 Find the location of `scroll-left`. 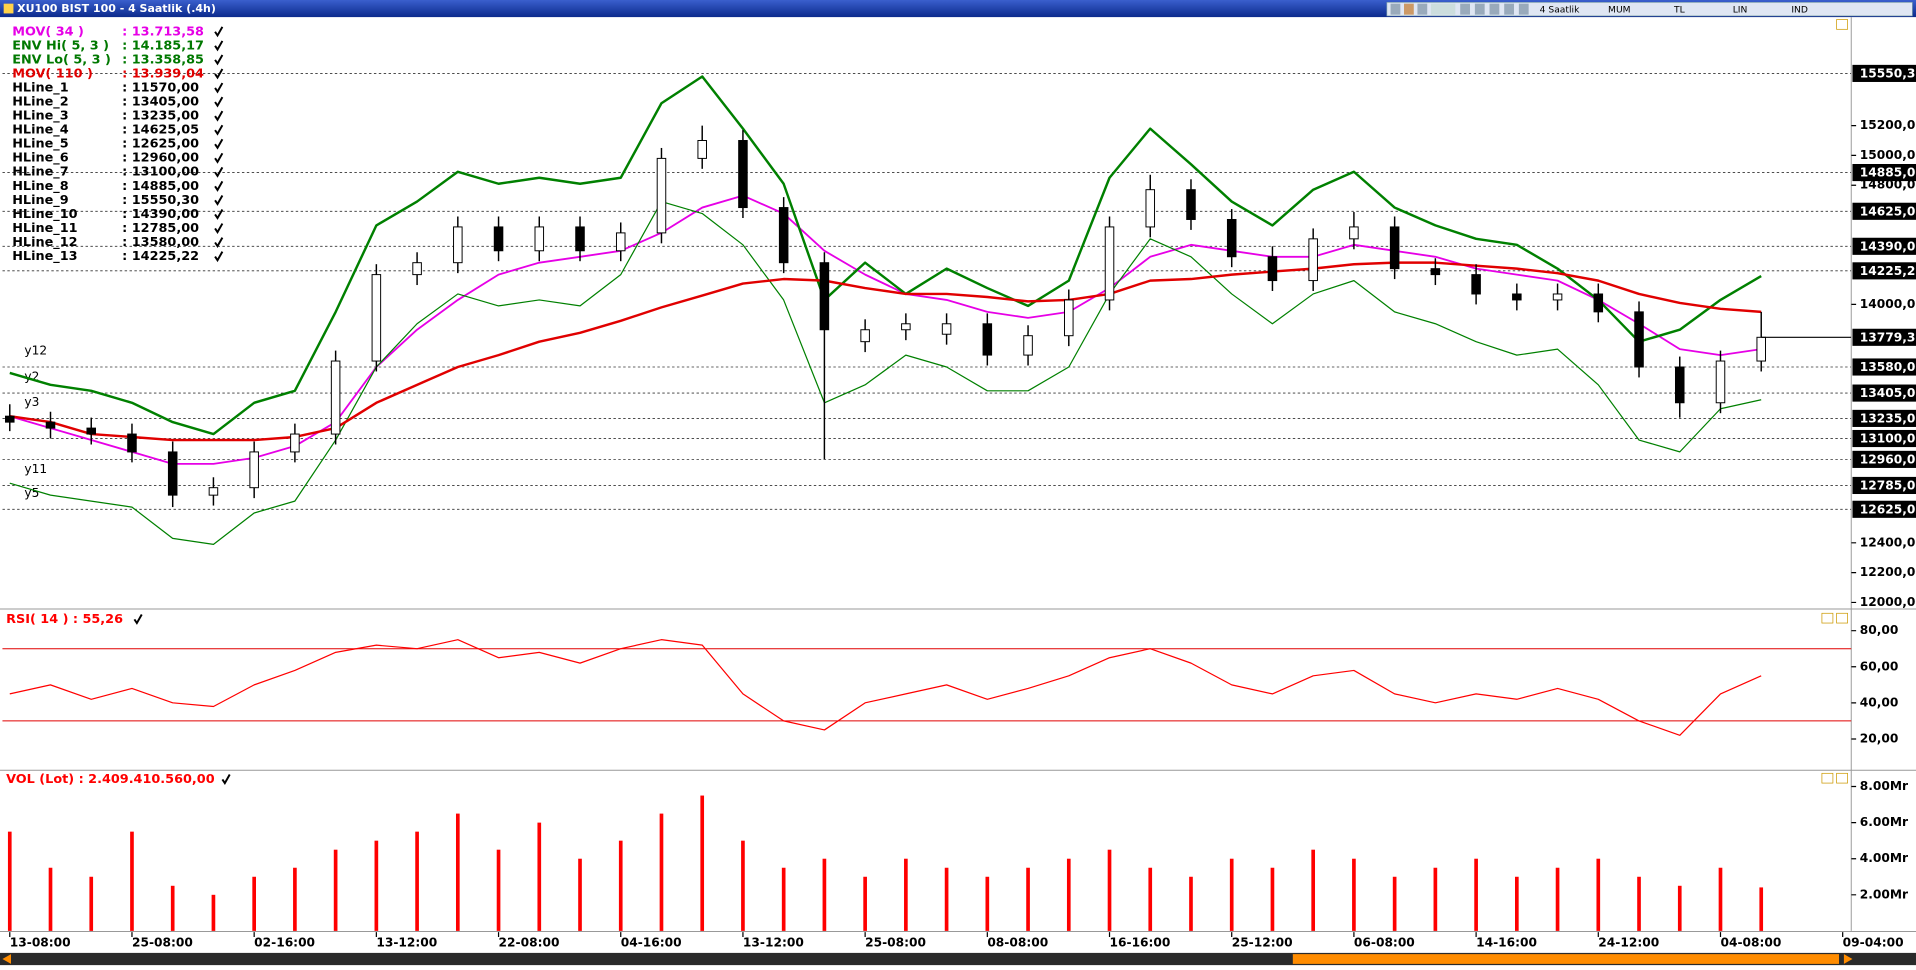

scroll-left is located at coordinates (6, 959).